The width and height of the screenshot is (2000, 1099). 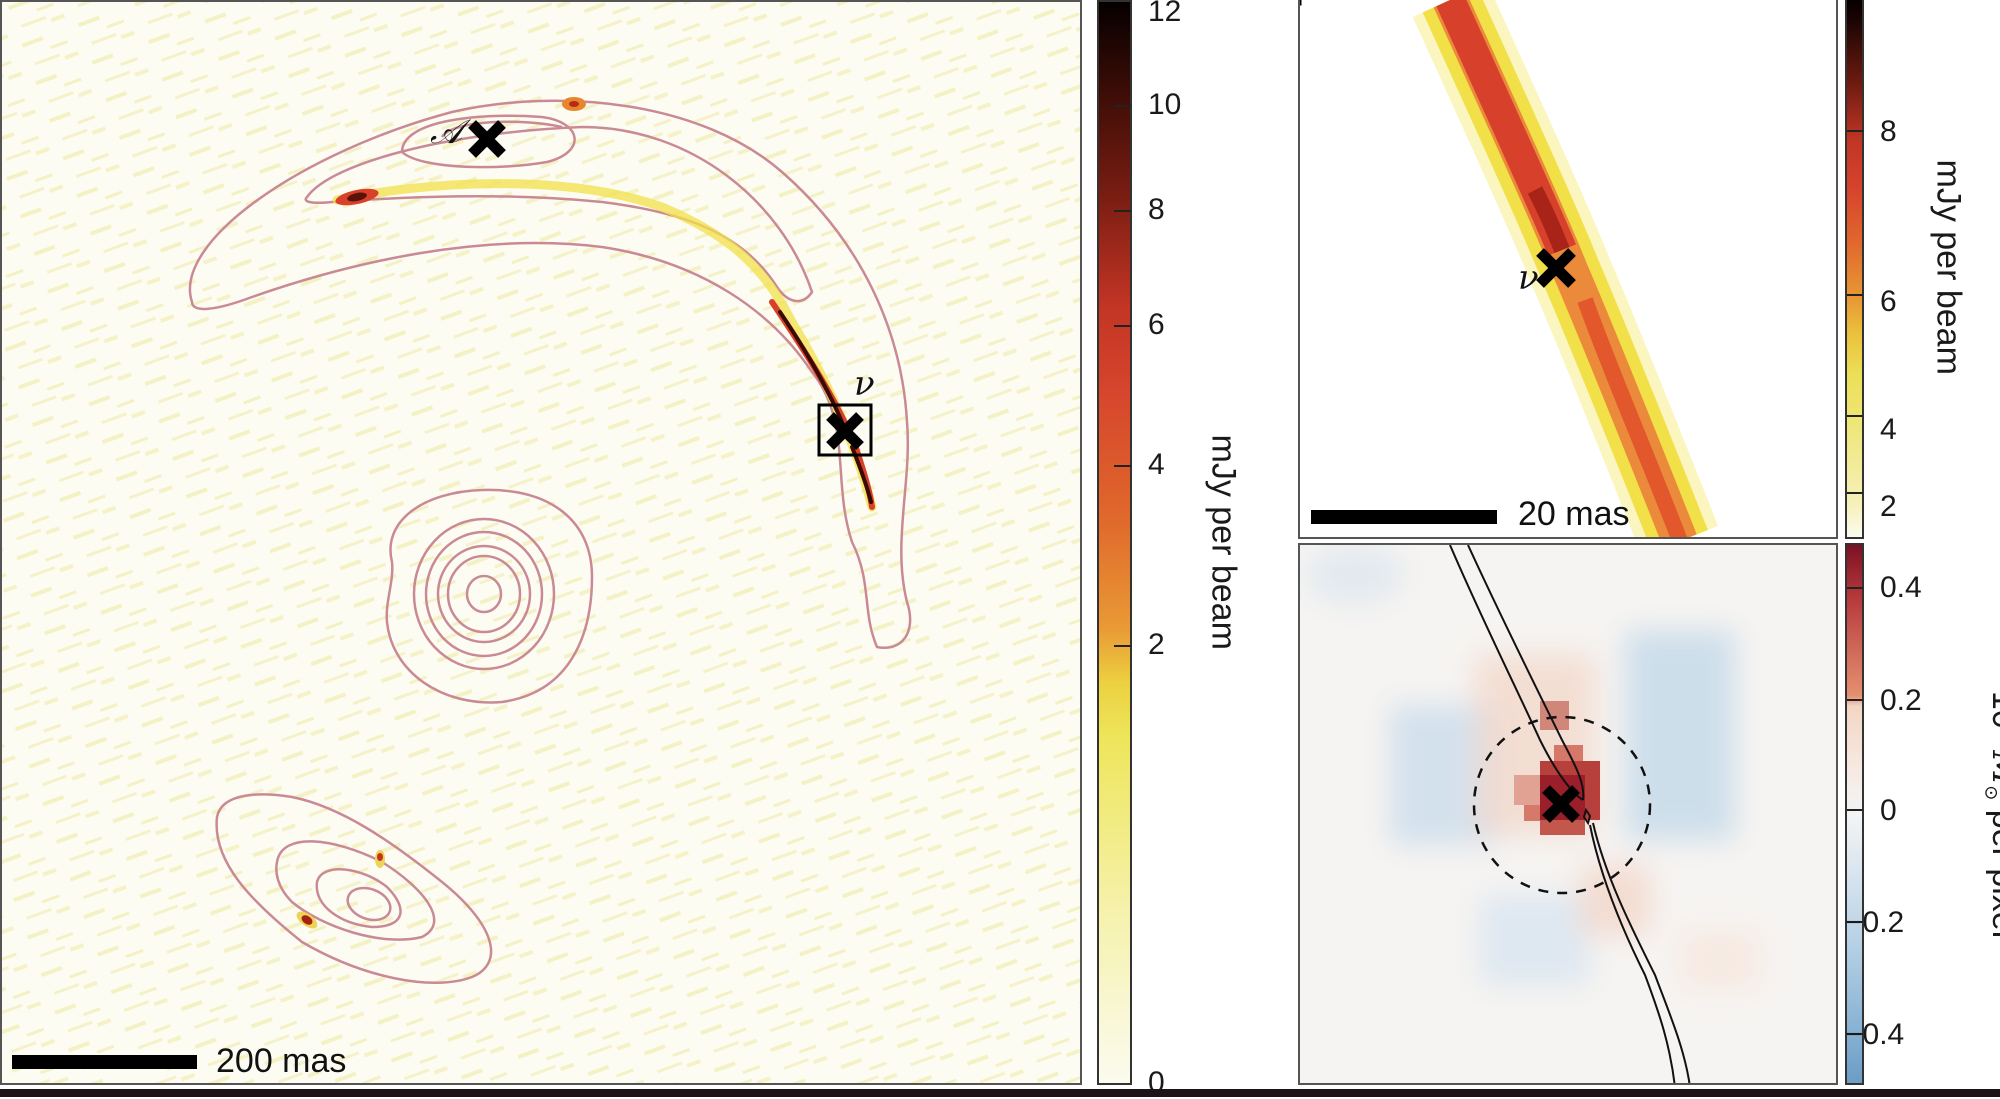 What do you see at coordinates (1156, 464) in the screenshot?
I see `cbar1-tick-label: 4` at bounding box center [1156, 464].